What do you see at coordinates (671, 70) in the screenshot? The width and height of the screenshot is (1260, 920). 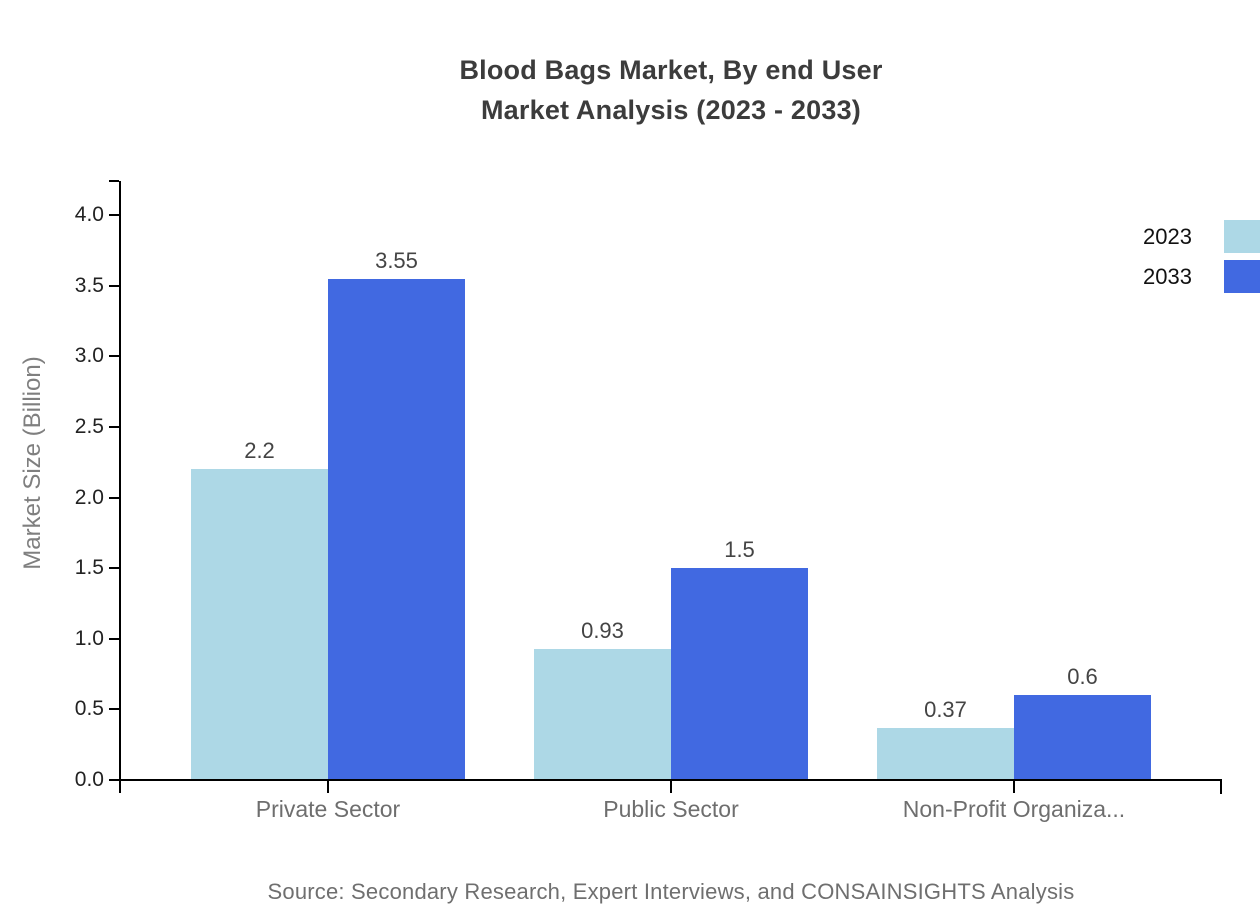 I see `chart-title-line1: Blood Bags Market, By end User` at bounding box center [671, 70].